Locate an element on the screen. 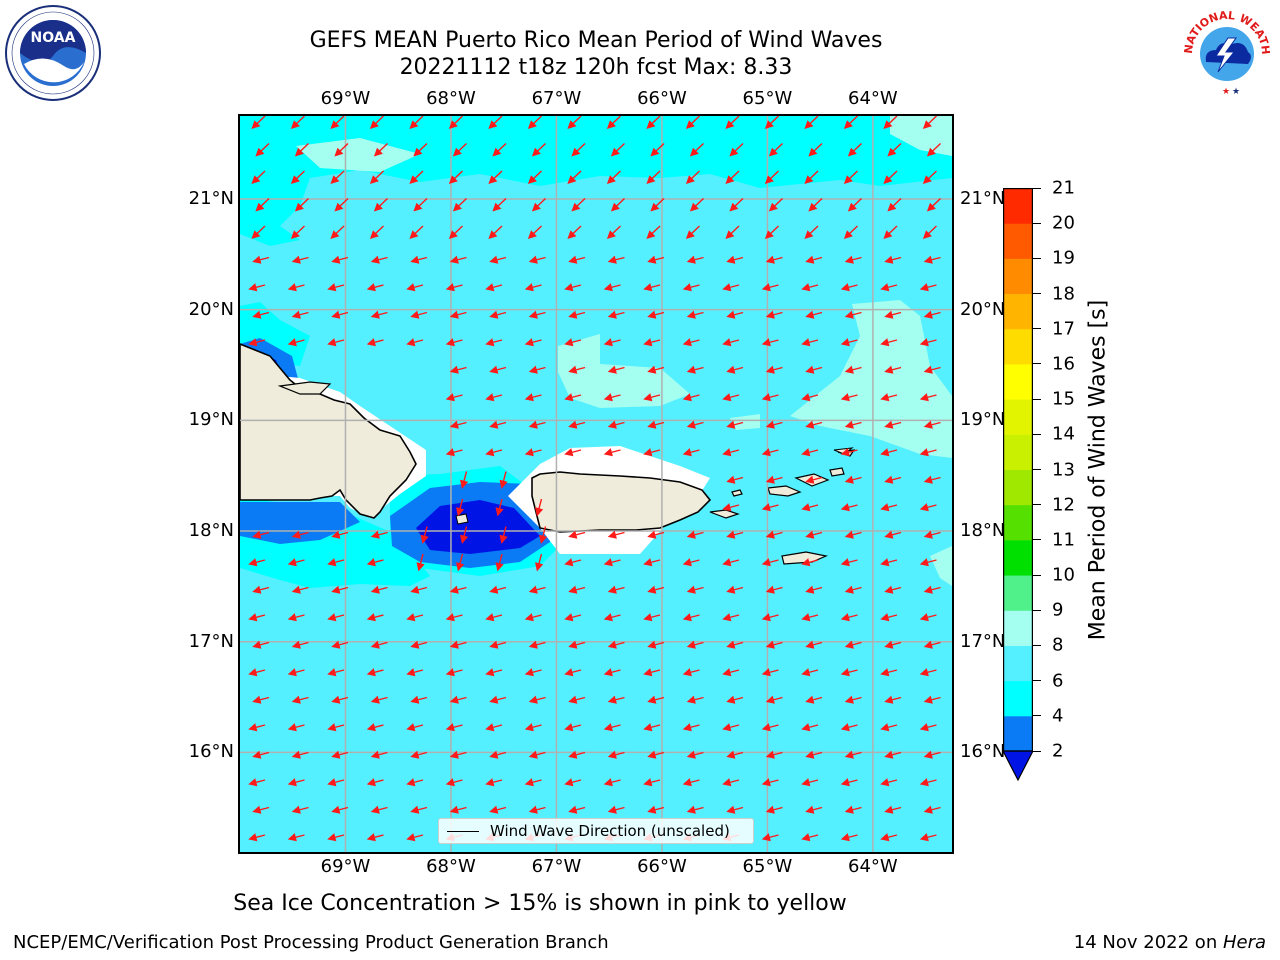 The image size is (1280, 960). lon-label-bottom: 64°W is located at coordinates (873, 866).